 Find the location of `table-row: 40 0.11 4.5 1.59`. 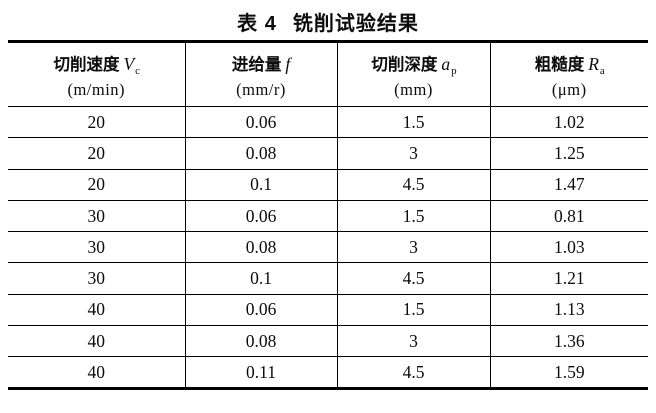

table-row: 40 0.11 4.5 1.59 is located at coordinates (328, 372).